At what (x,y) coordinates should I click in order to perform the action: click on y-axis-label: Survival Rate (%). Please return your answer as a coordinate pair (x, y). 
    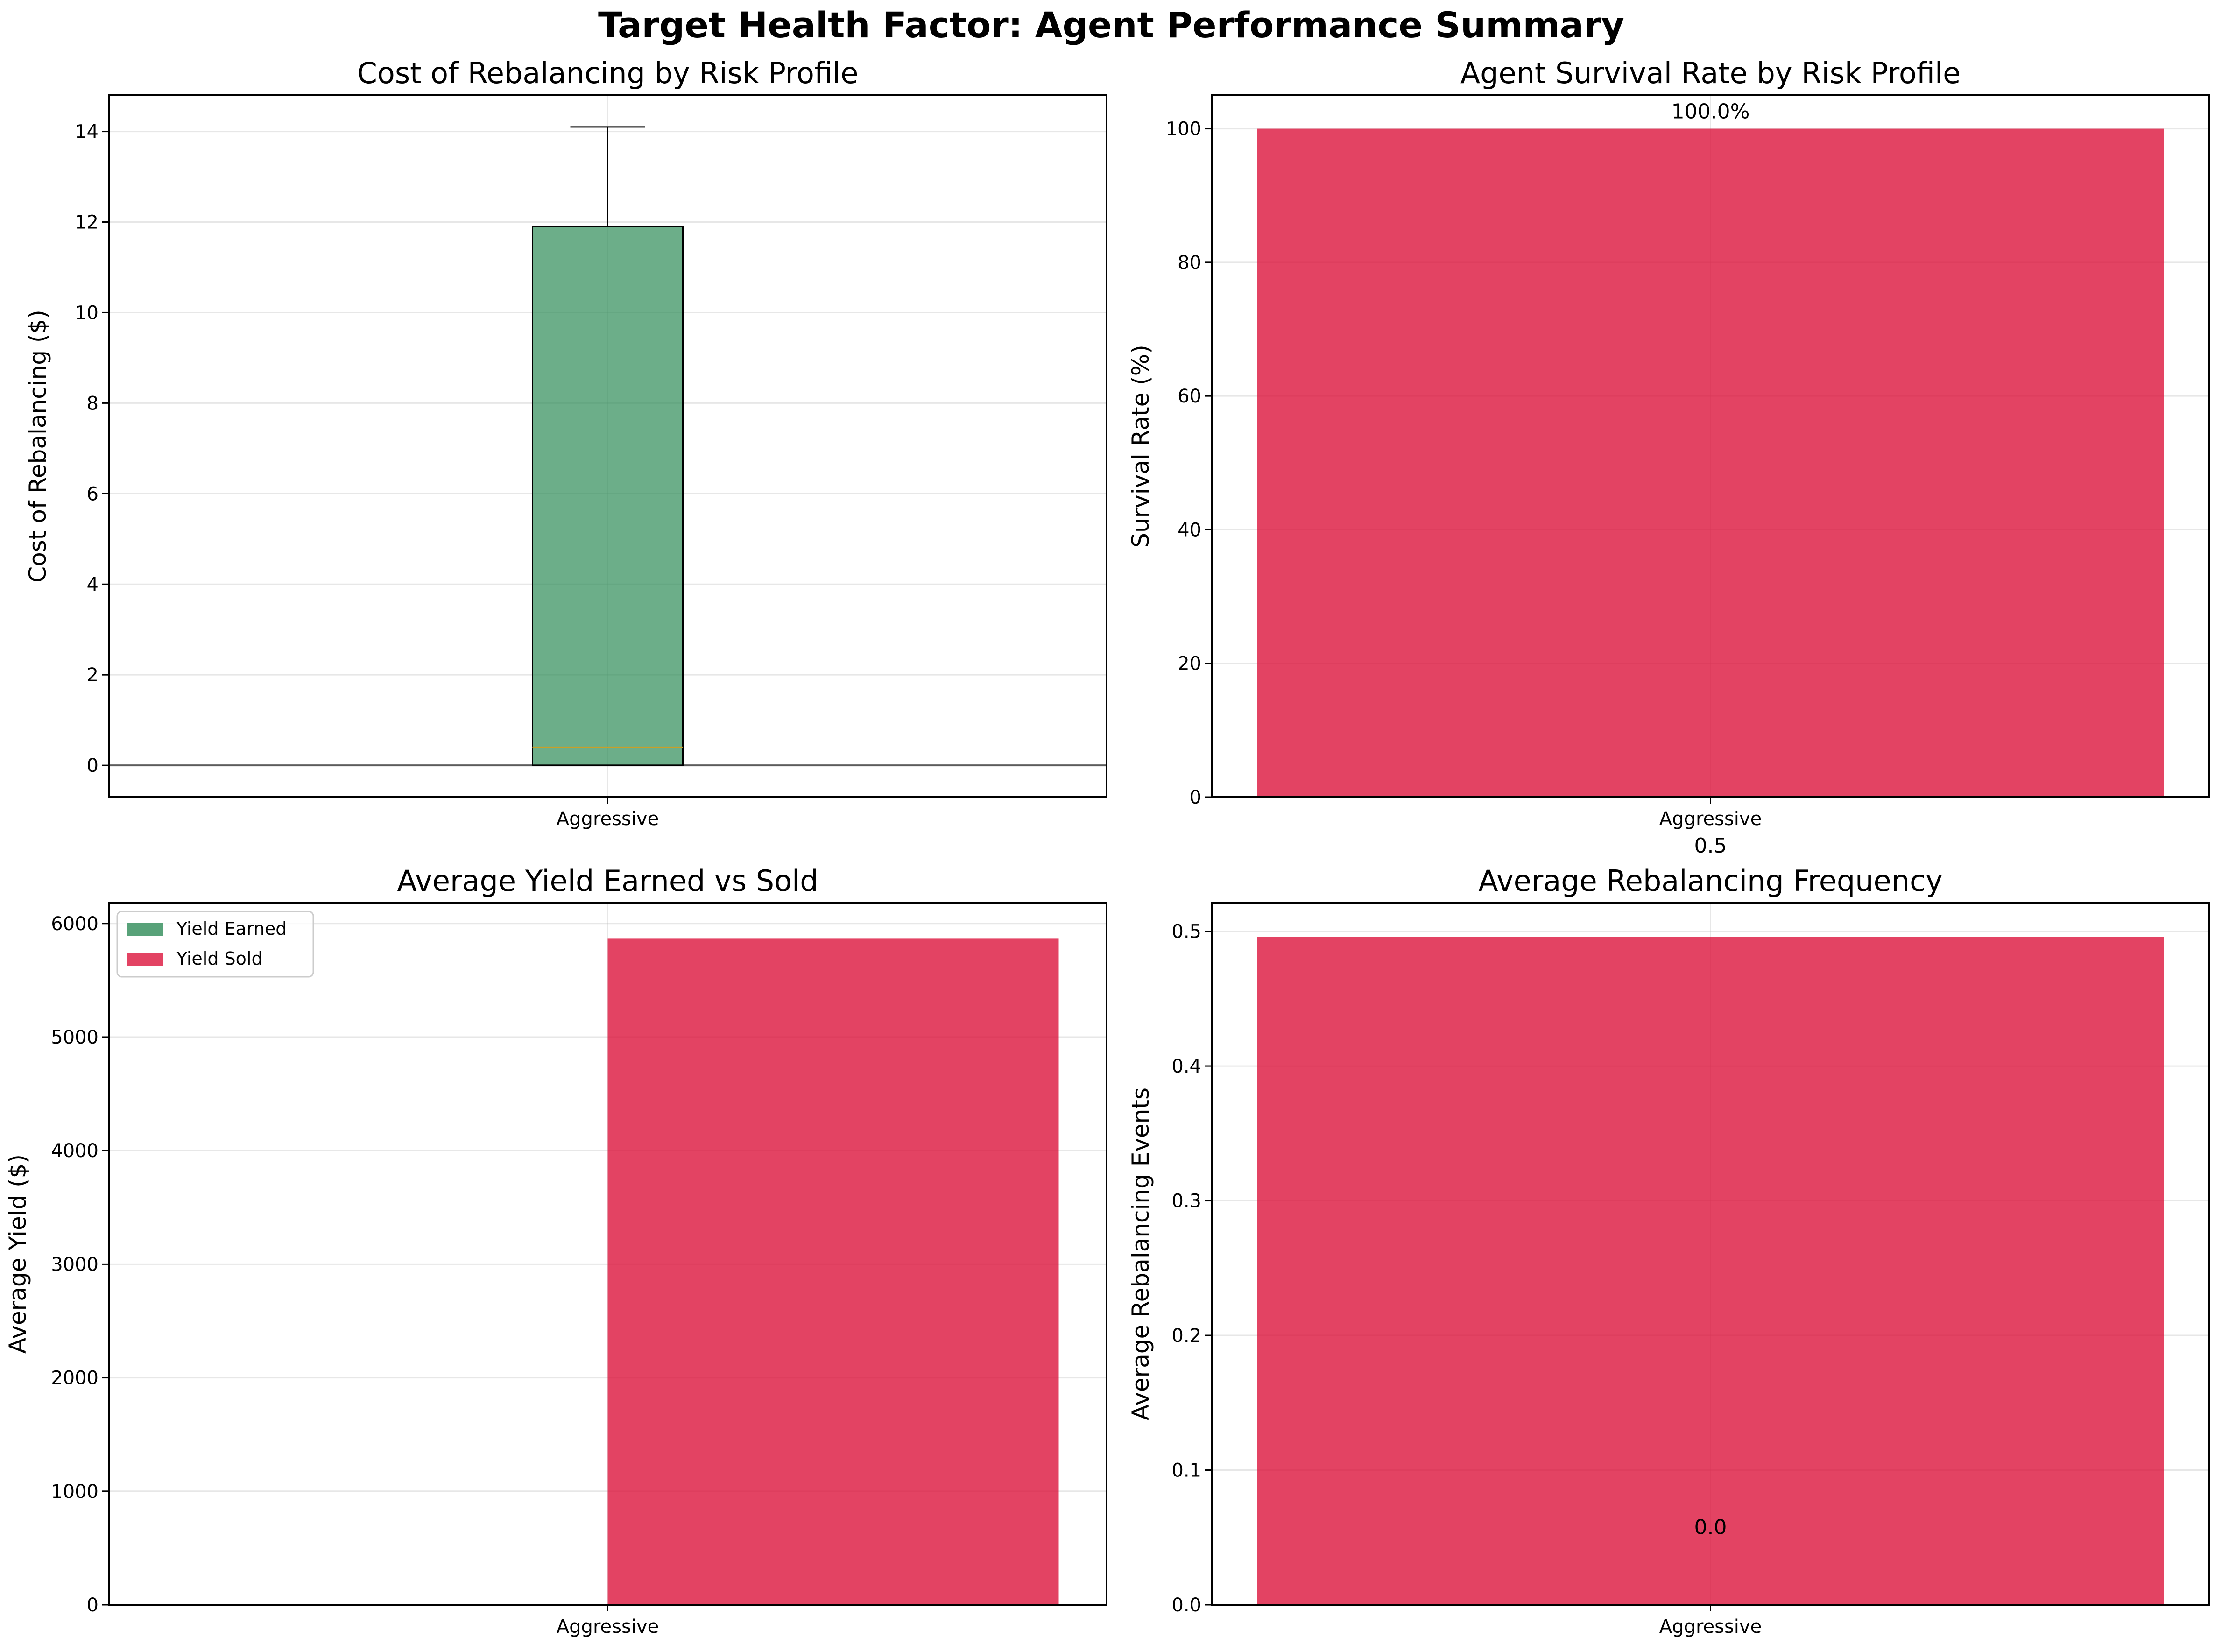
    Looking at the image, I should click on (1140, 446).